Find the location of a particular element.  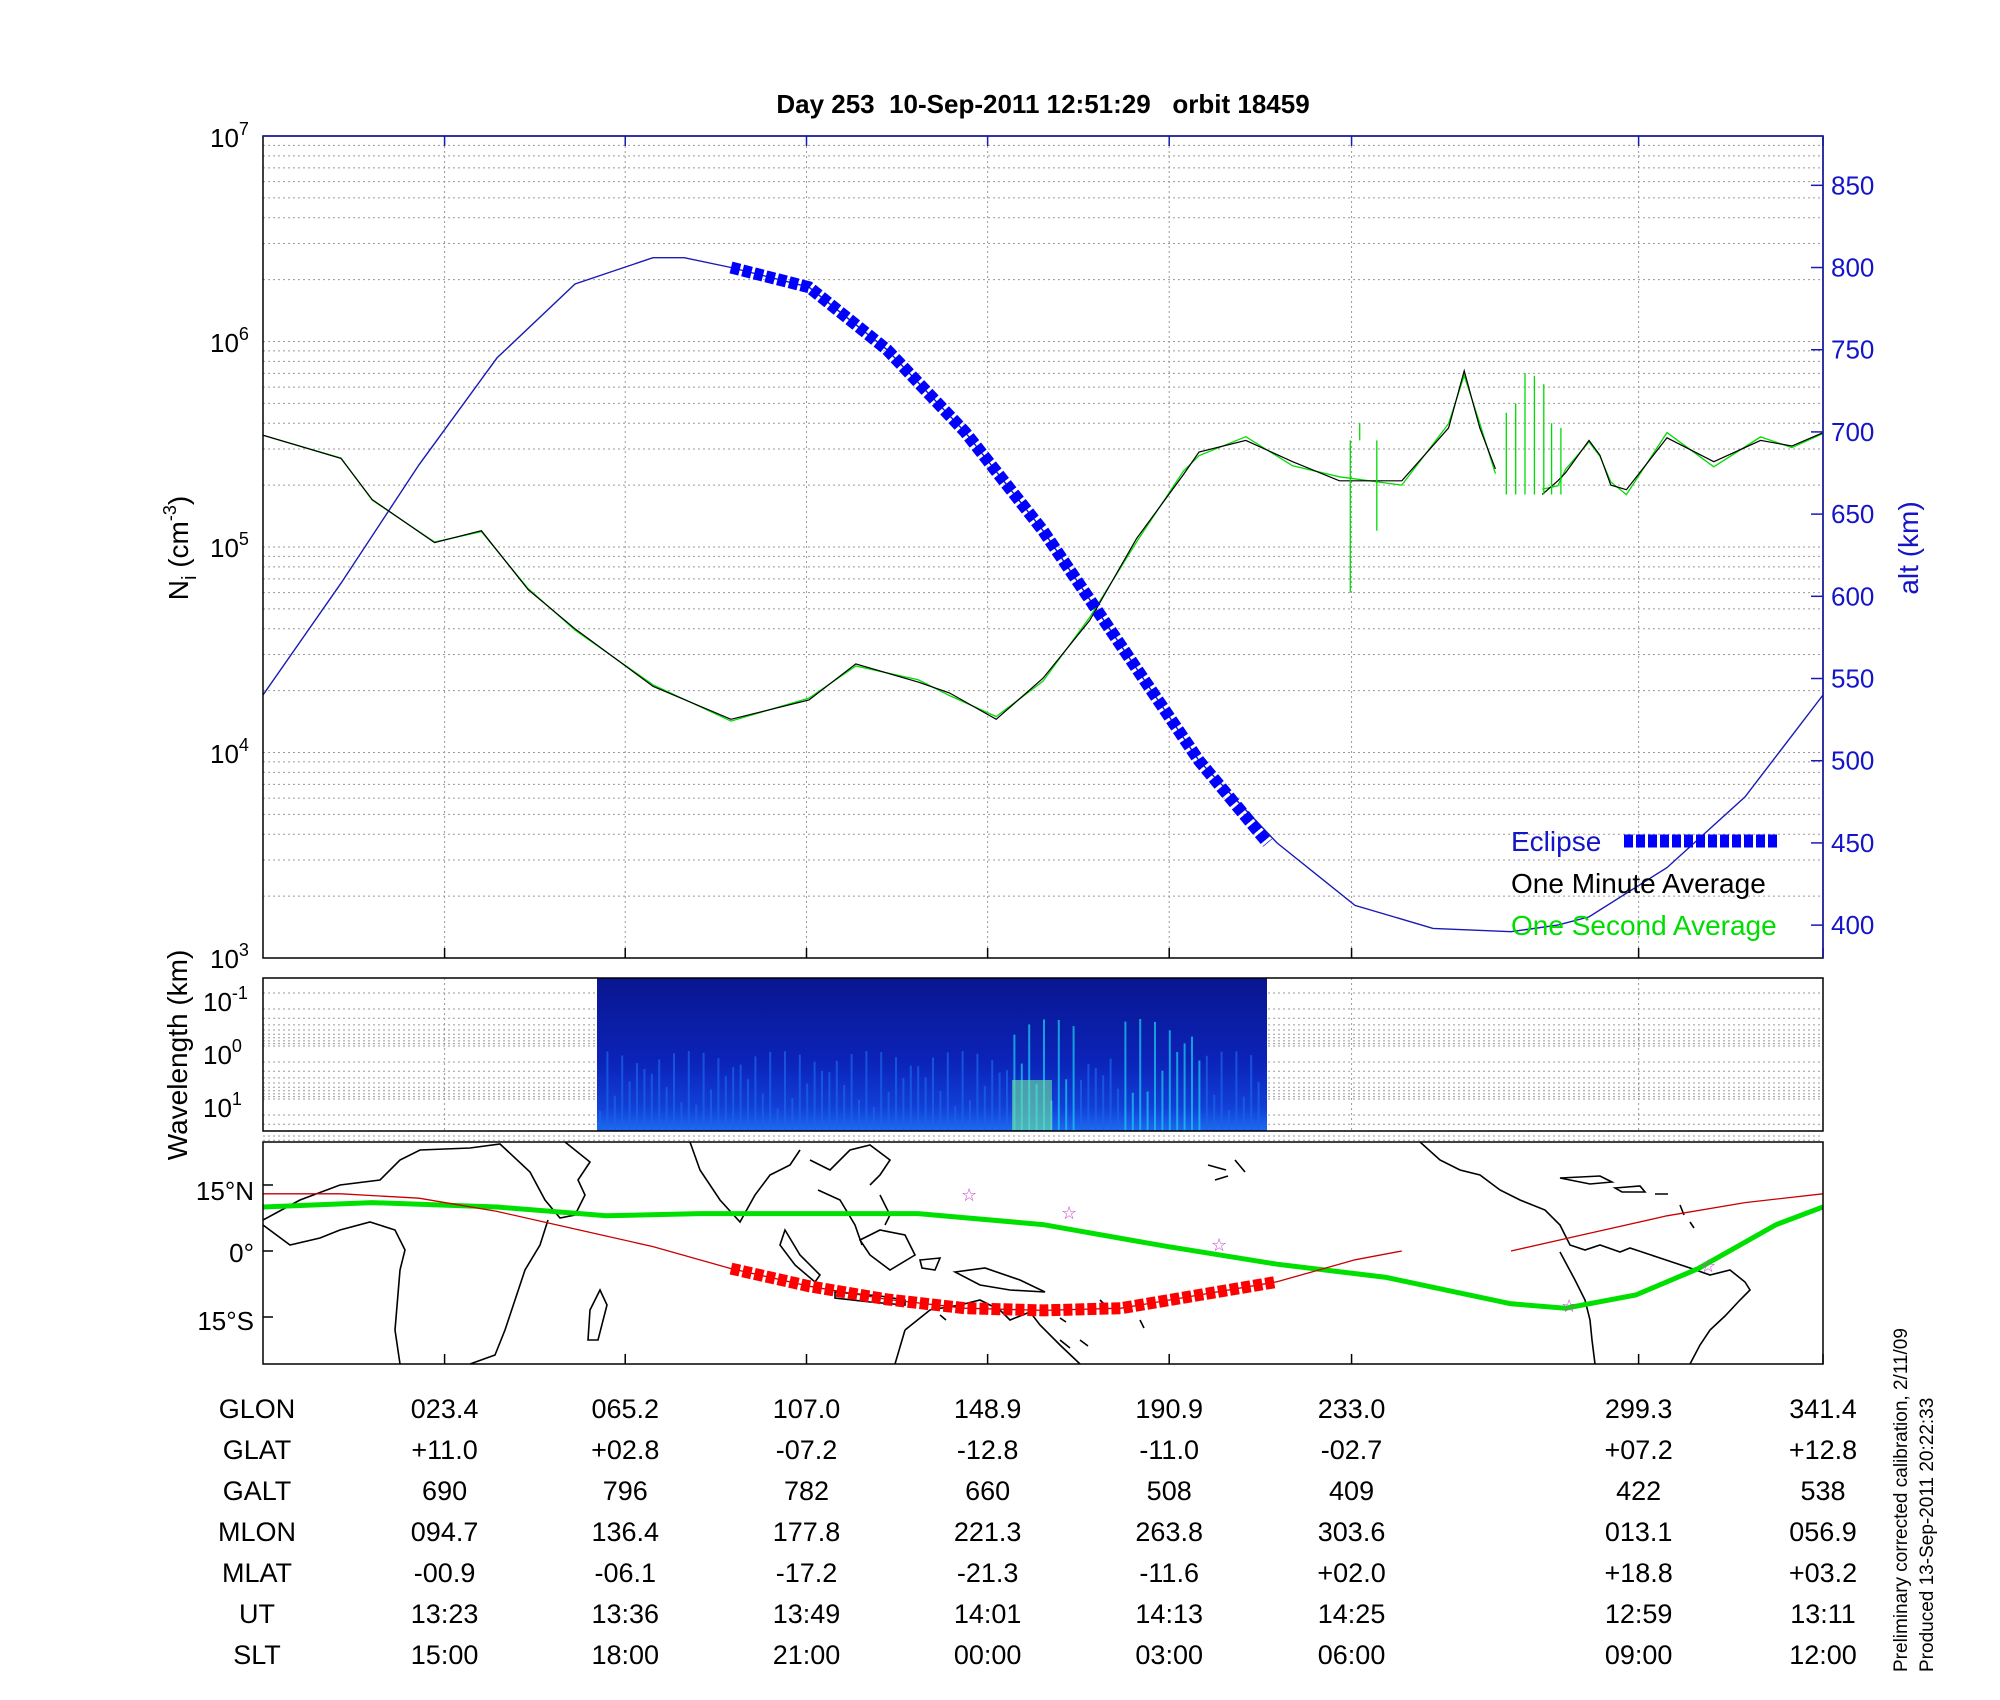

spec-ytick-label-1: 10¹ is located at coordinates (222, 1106).